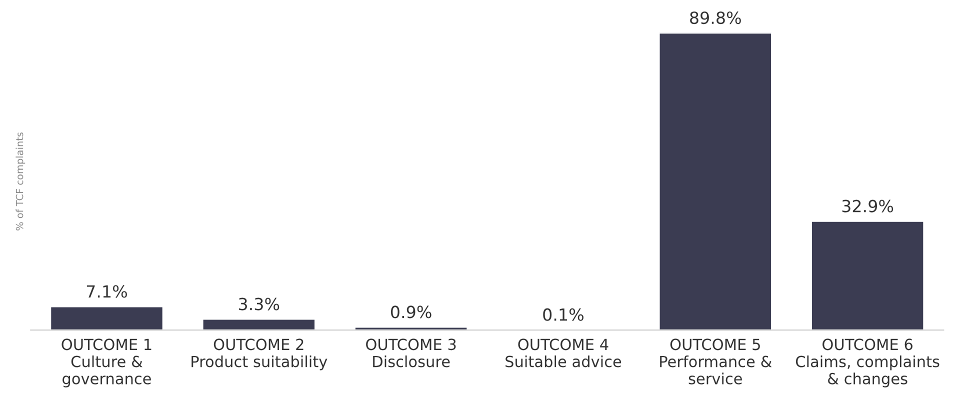 The width and height of the screenshot is (958, 411). Describe the element at coordinates (564, 353) in the screenshot. I see `x-tick-label: OUTCOME 4 Suitable advice` at that location.